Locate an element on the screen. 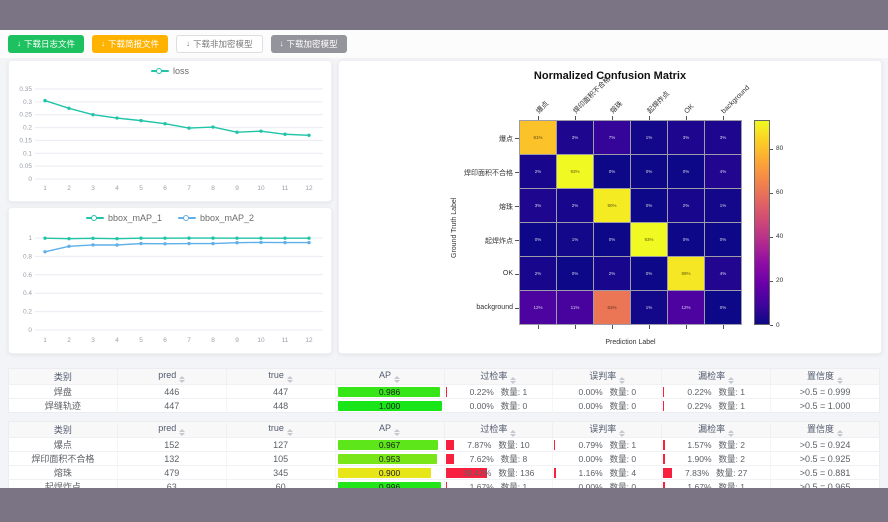 The height and width of the screenshot is (522, 888). window-top-bar is located at coordinates (444, 15).